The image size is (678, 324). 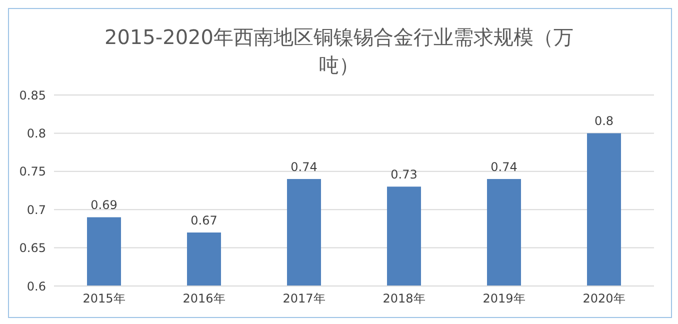 I want to click on x-tick-label: 2015年, so click(x=104, y=299).